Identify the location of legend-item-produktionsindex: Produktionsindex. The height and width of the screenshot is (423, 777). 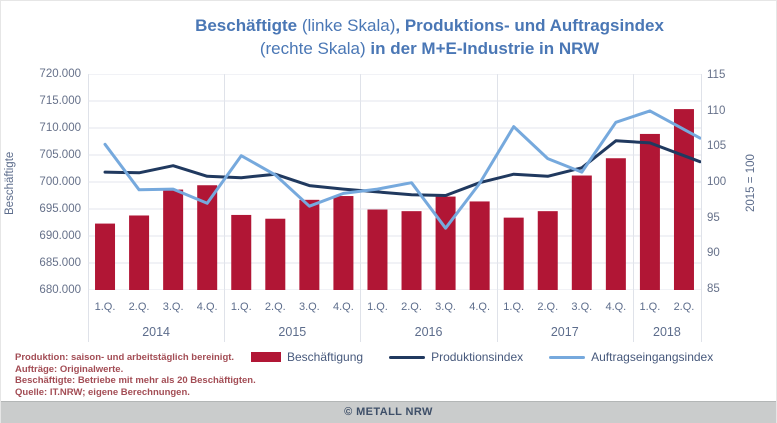
(456, 357).